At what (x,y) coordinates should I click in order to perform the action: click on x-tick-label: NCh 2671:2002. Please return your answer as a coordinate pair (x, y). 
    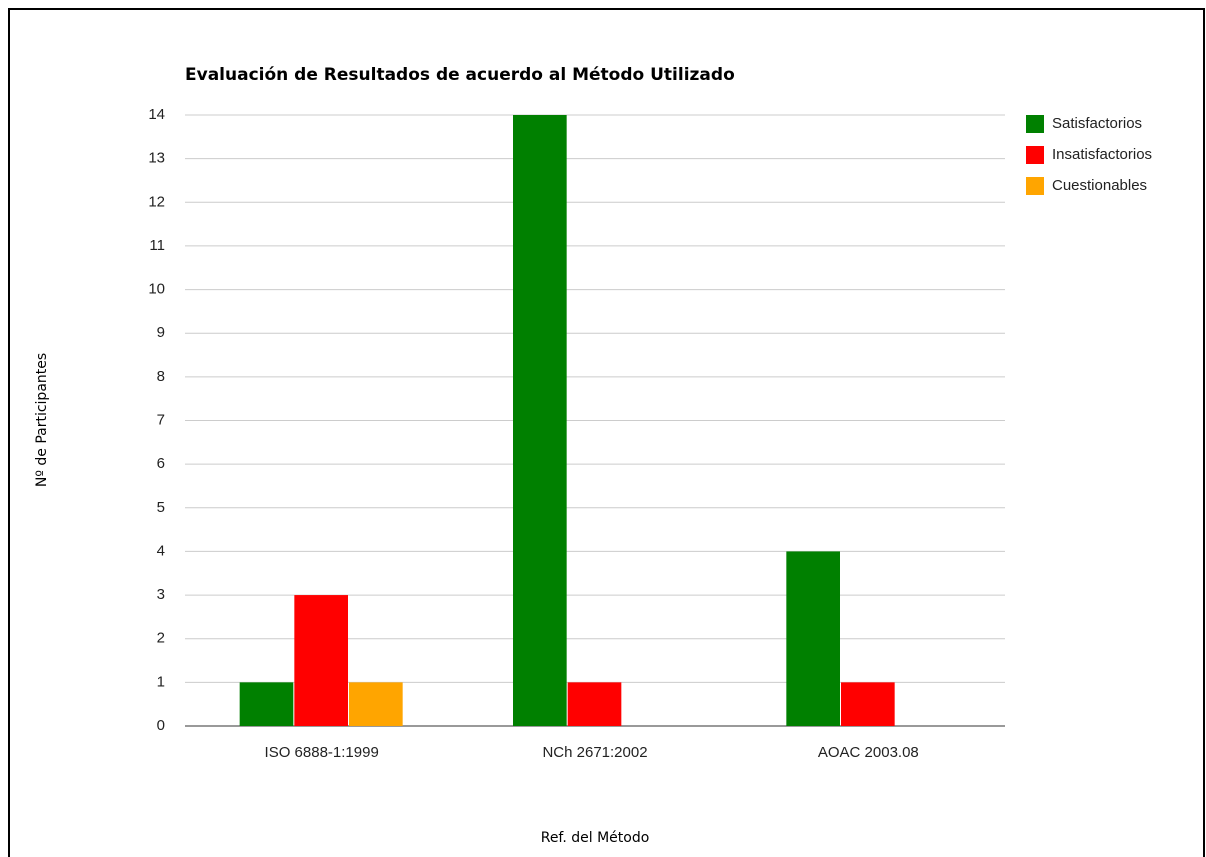
    Looking at the image, I should click on (594, 752).